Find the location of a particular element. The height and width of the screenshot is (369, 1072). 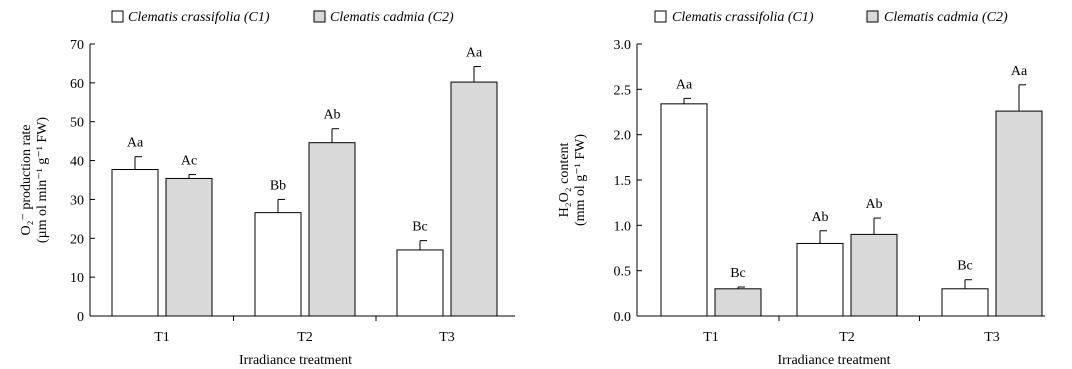

y-tick-label: 30 is located at coordinates (77, 200).